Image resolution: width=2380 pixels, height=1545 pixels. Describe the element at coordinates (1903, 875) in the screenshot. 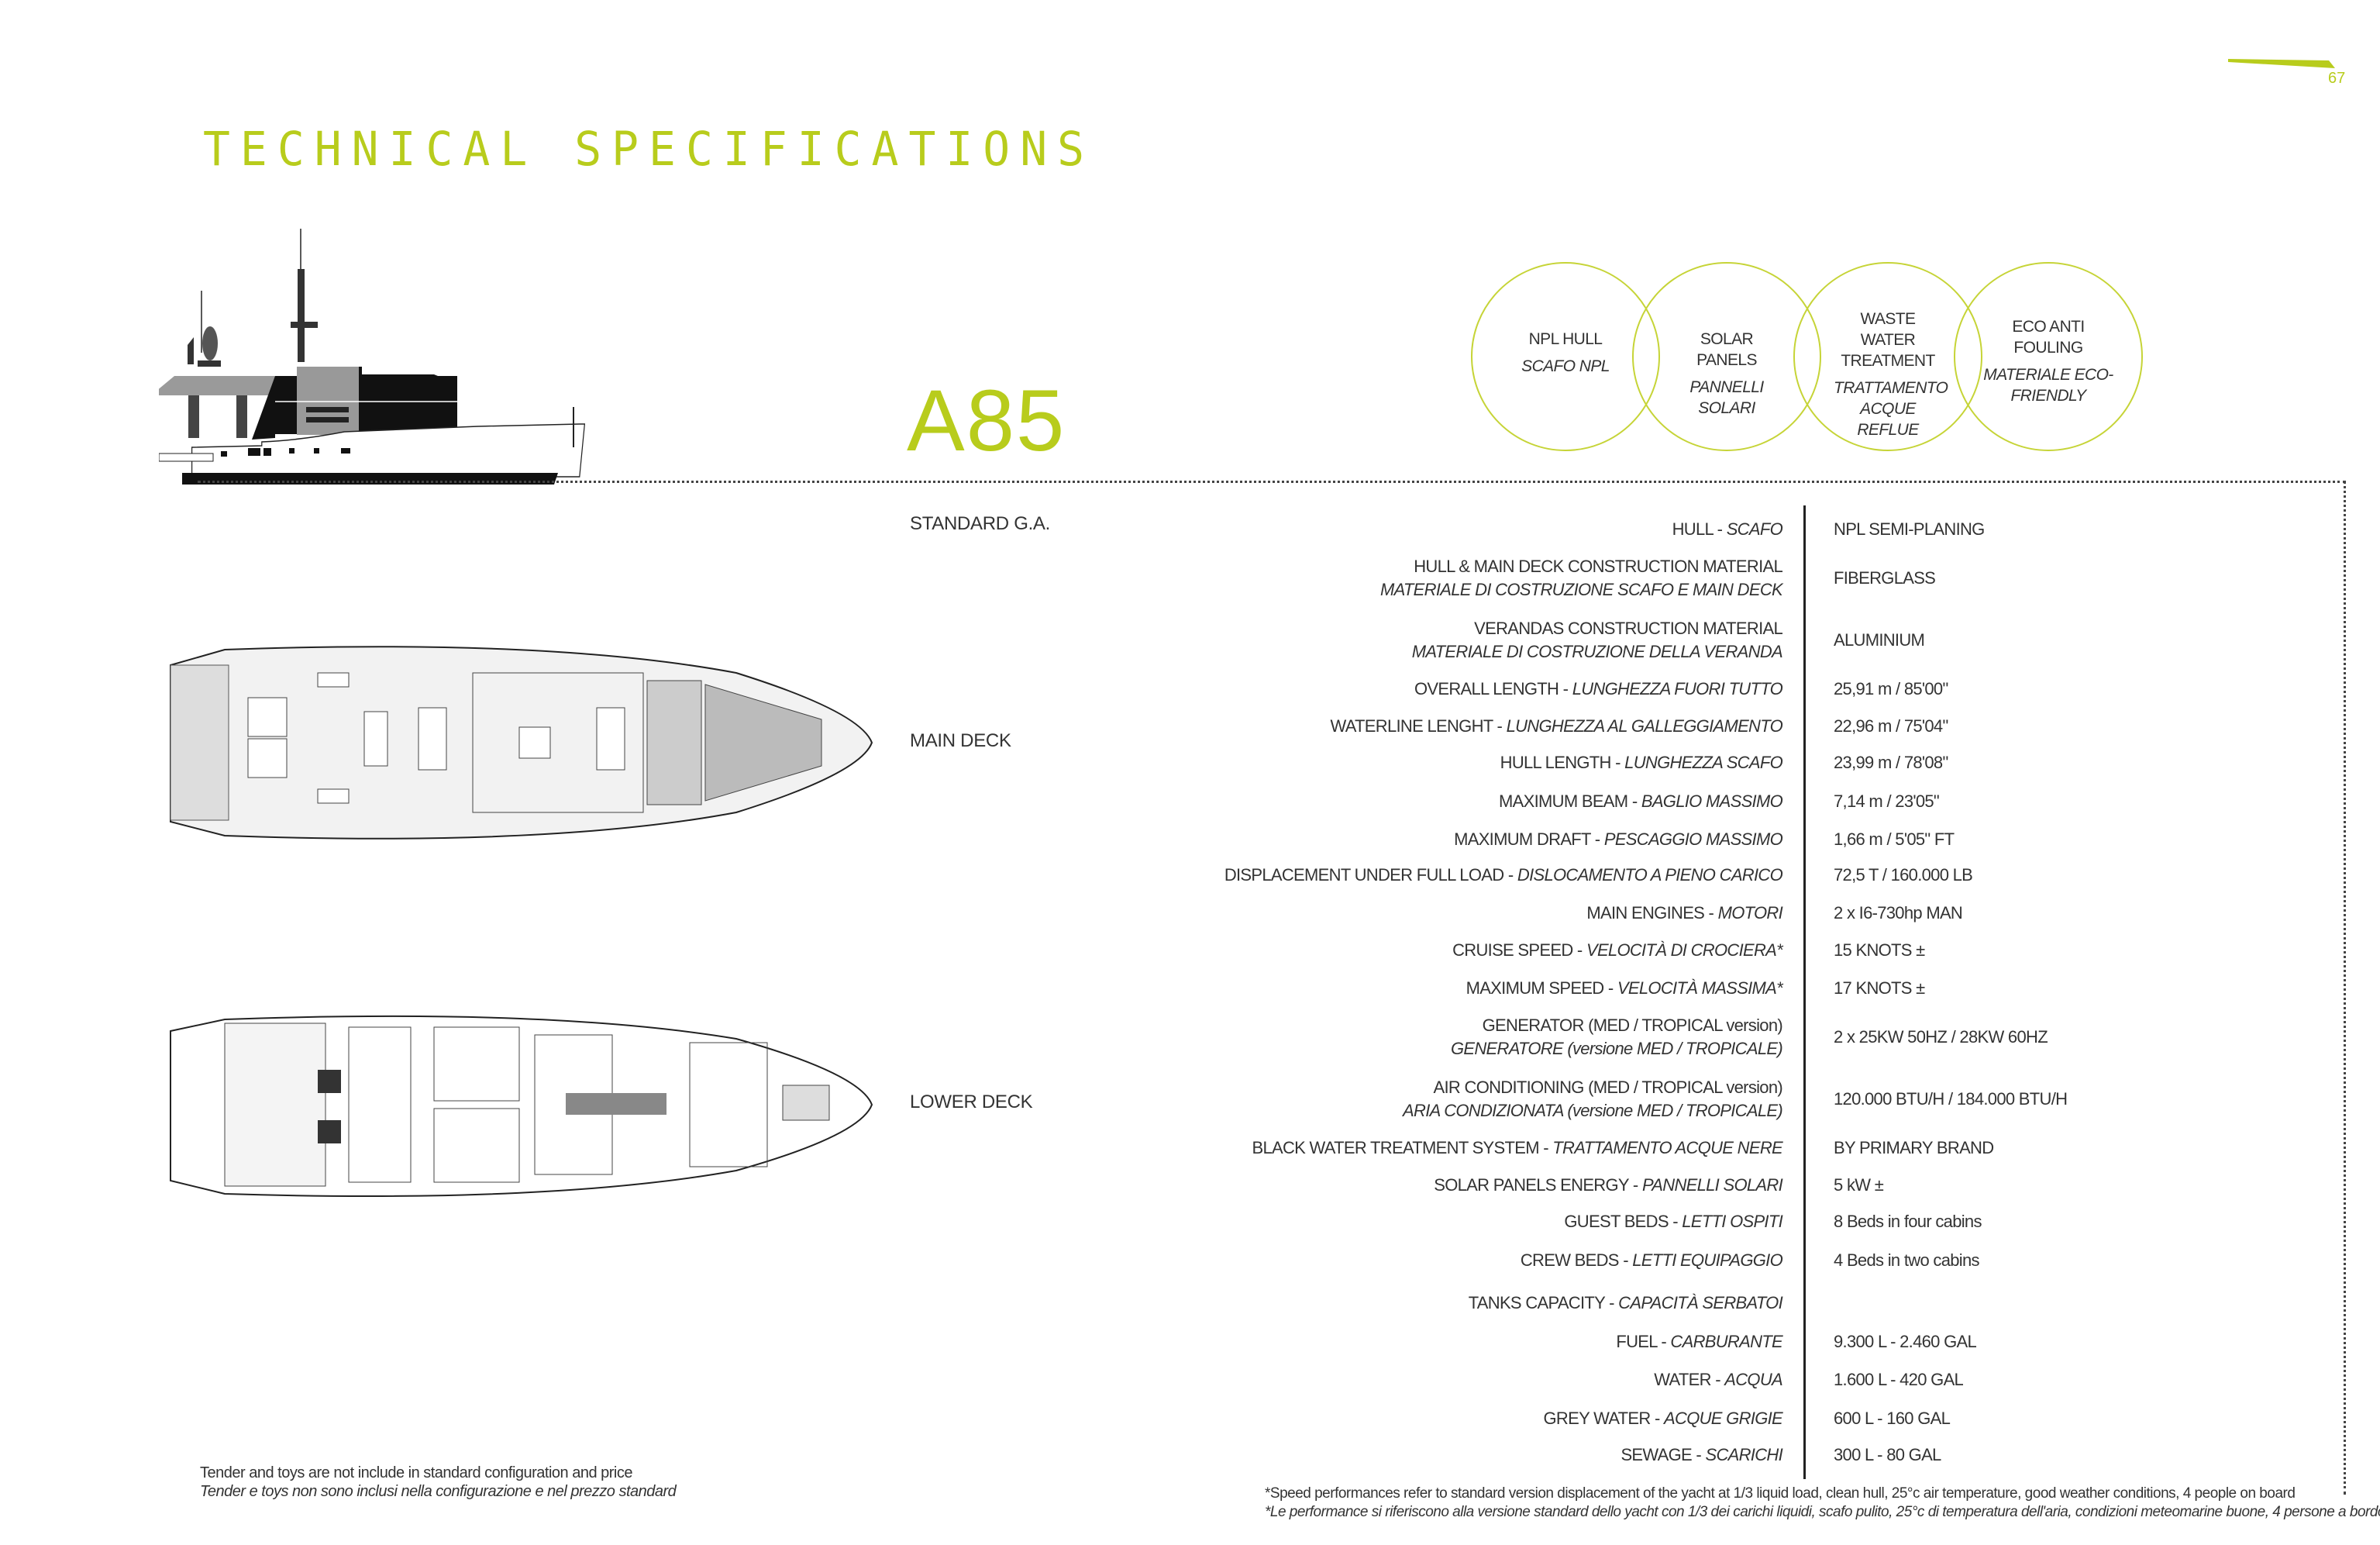

I see `spec-value: 72,5 T / 160.000 LB` at that location.